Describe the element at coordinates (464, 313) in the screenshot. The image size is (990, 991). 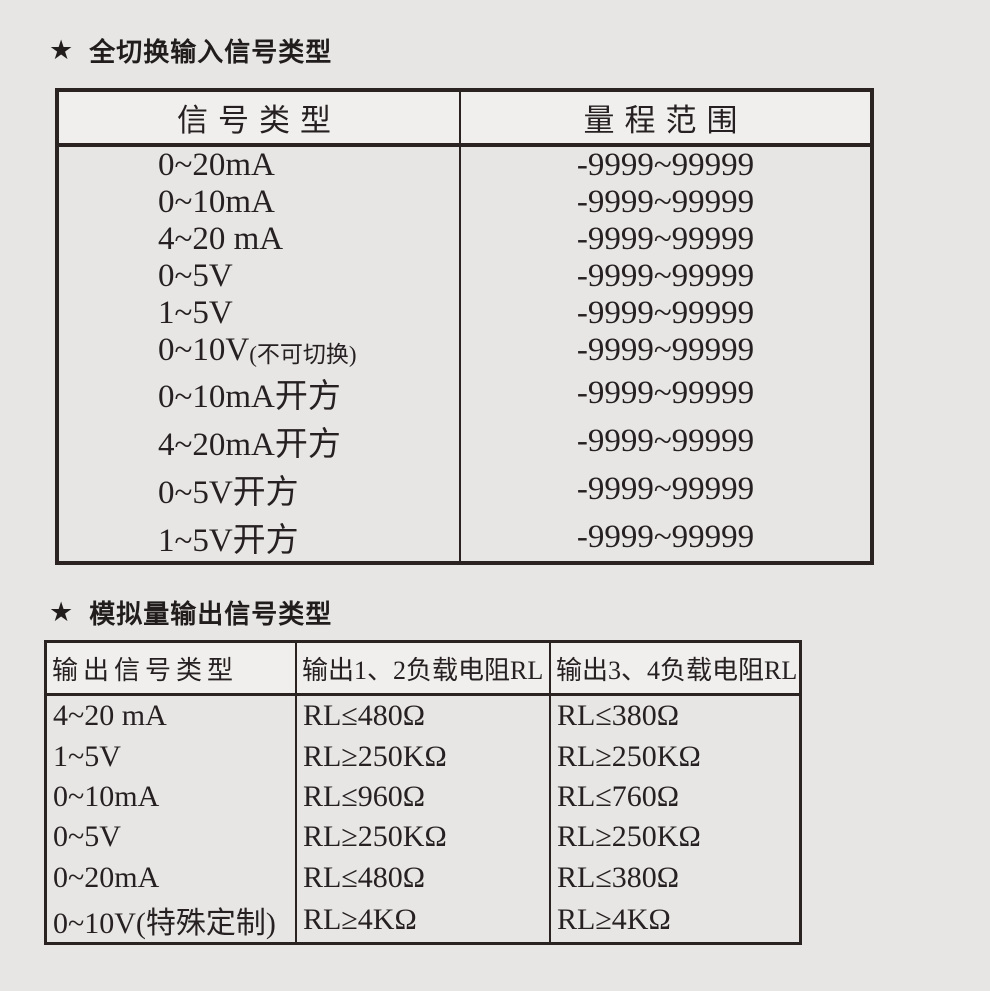
I see `table-row: 1~5V -9999~99999` at that location.